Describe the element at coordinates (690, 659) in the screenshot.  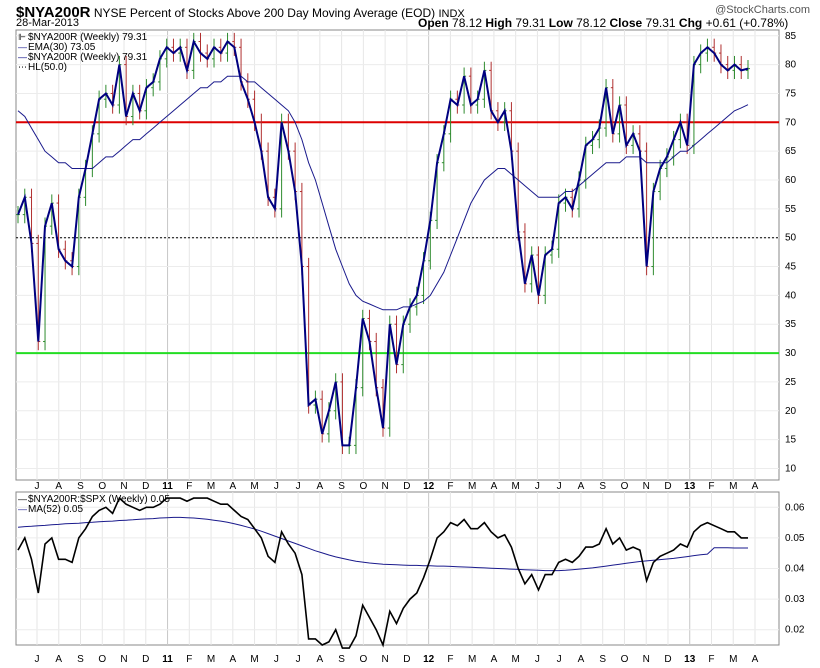
I see `lower-x-tick-label: 13` at that location.